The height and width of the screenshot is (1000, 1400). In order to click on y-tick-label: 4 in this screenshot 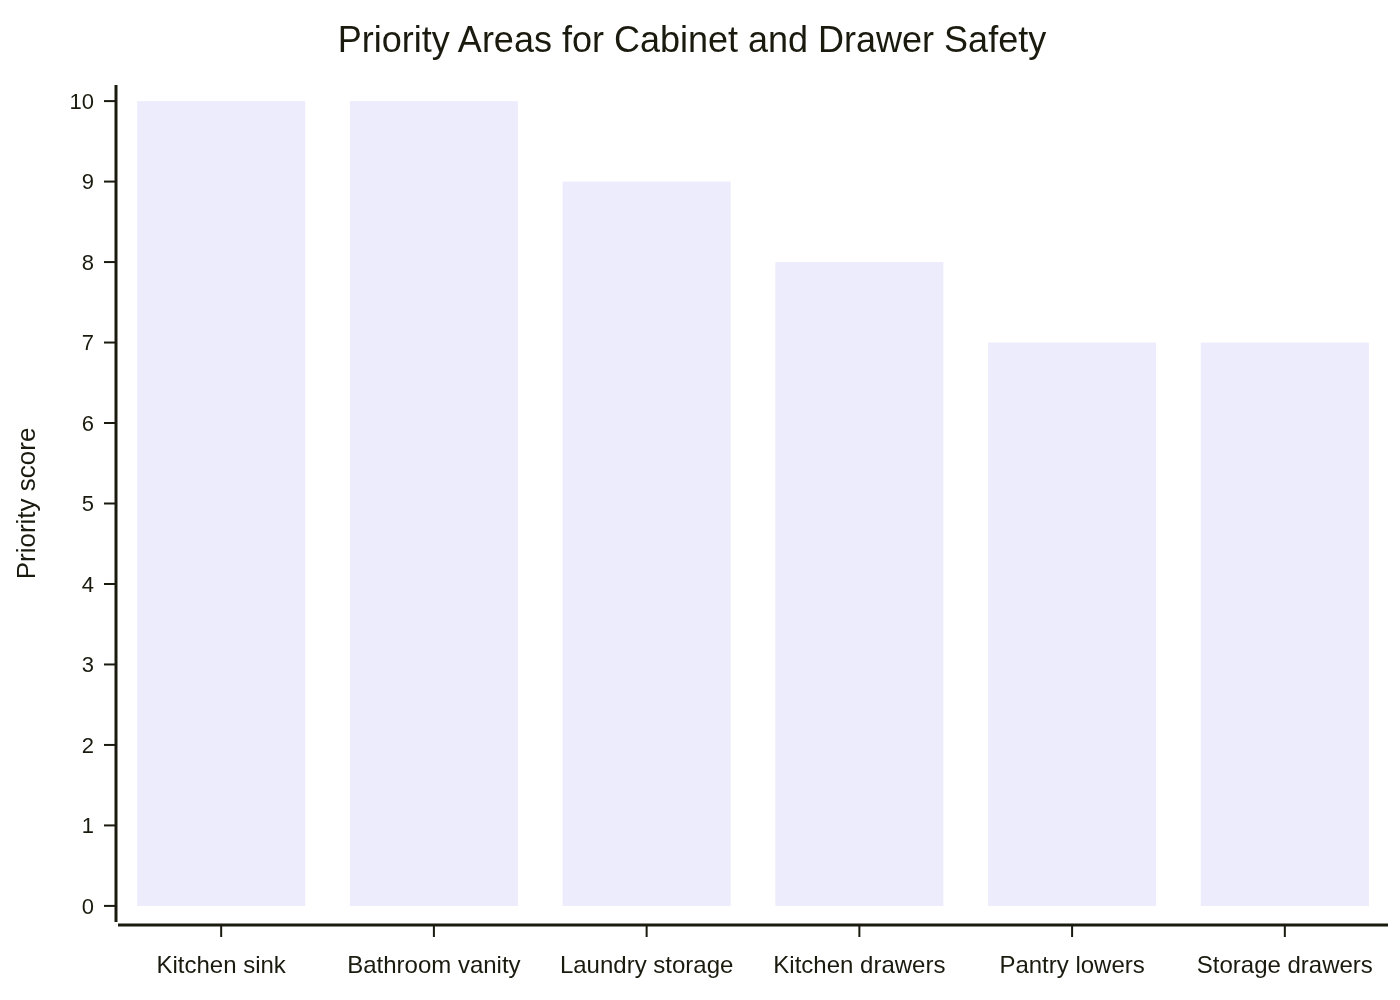, I will do `click(87, 584)`.